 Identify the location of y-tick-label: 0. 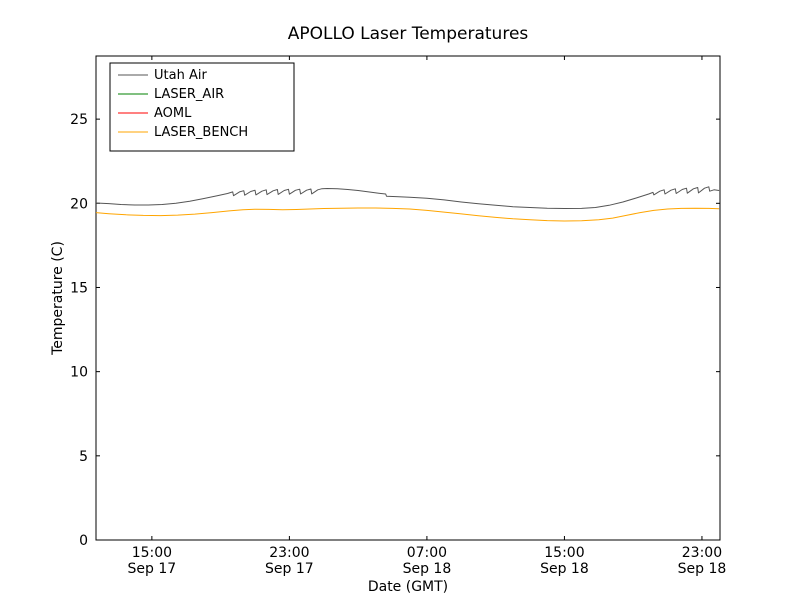
(83, 541).